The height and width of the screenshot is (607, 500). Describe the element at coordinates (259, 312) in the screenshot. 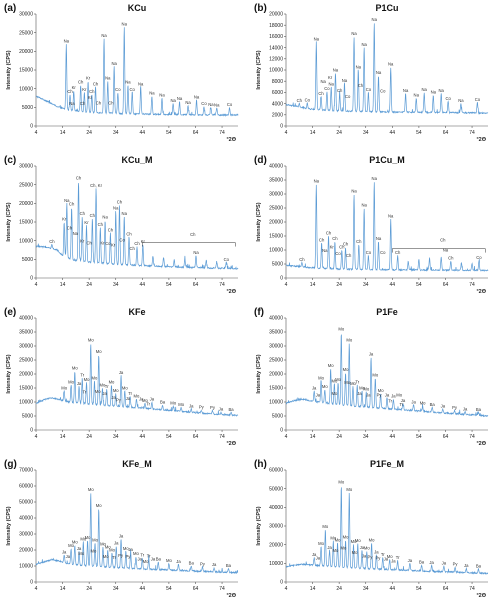

I see `panel-label: (f)` at that location.